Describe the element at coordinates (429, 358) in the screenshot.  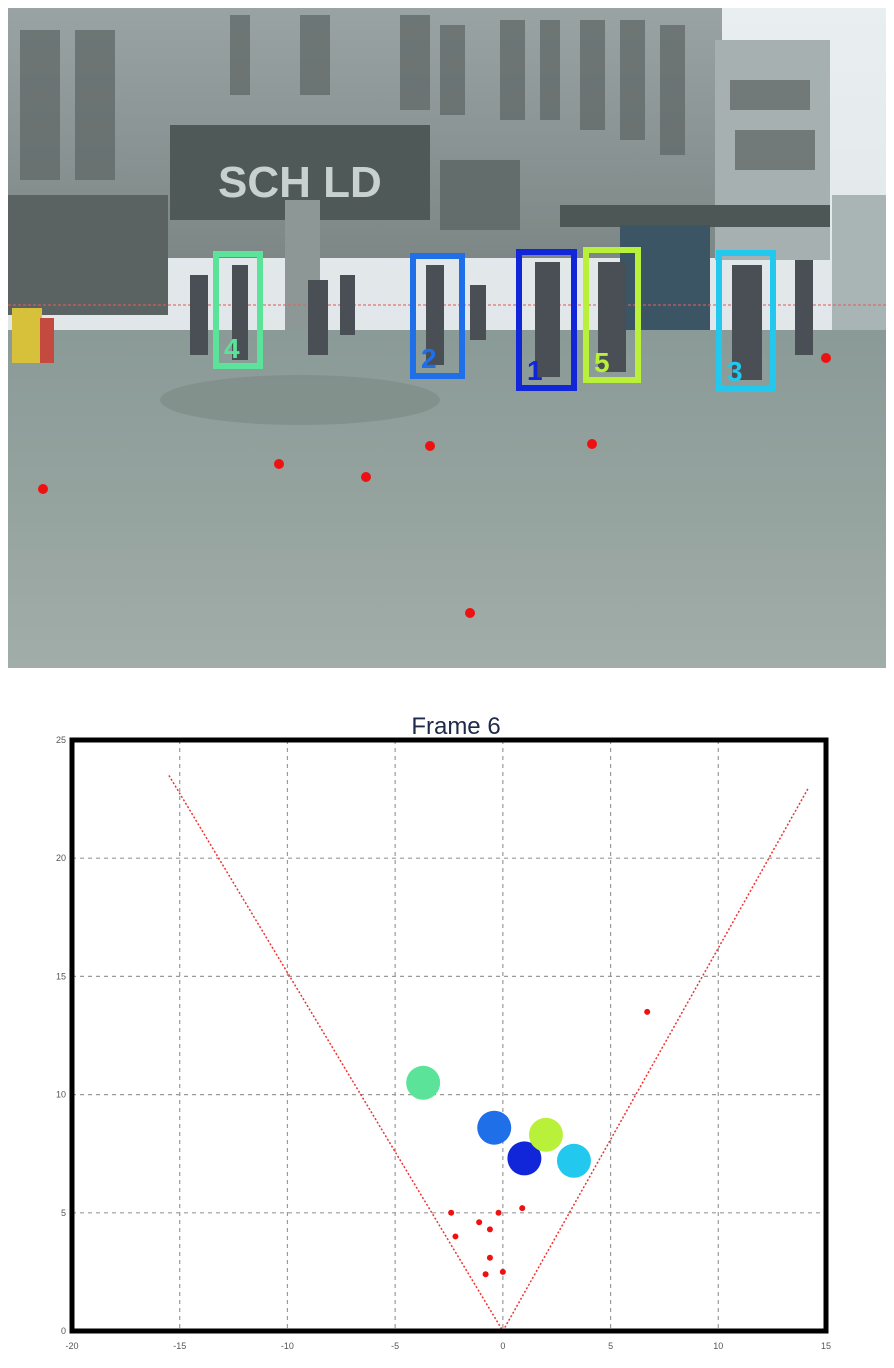
I see `track-box-label: 2` at that location.